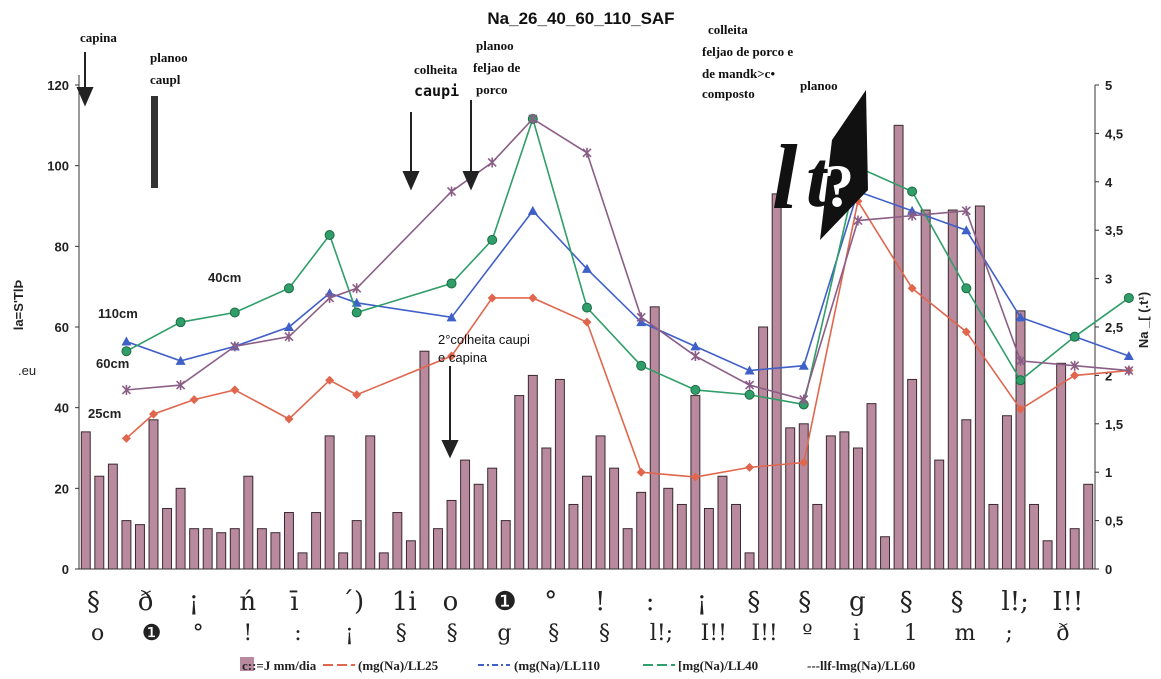  Describe the element at coordinates (661, 633) in the screenshot. I see `garble-bottom-11: l!;` at that location.